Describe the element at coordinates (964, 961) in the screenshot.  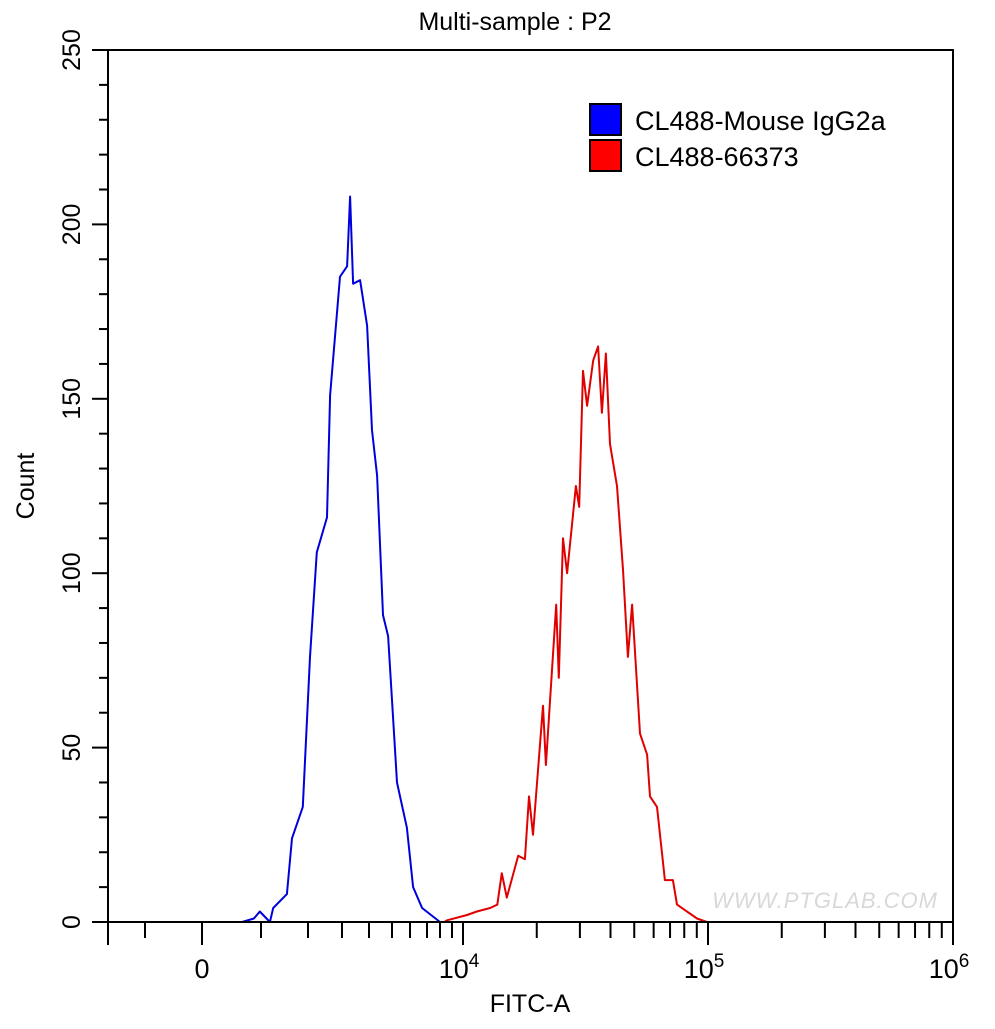
I see `x-tick-exponent: 6` at that location.